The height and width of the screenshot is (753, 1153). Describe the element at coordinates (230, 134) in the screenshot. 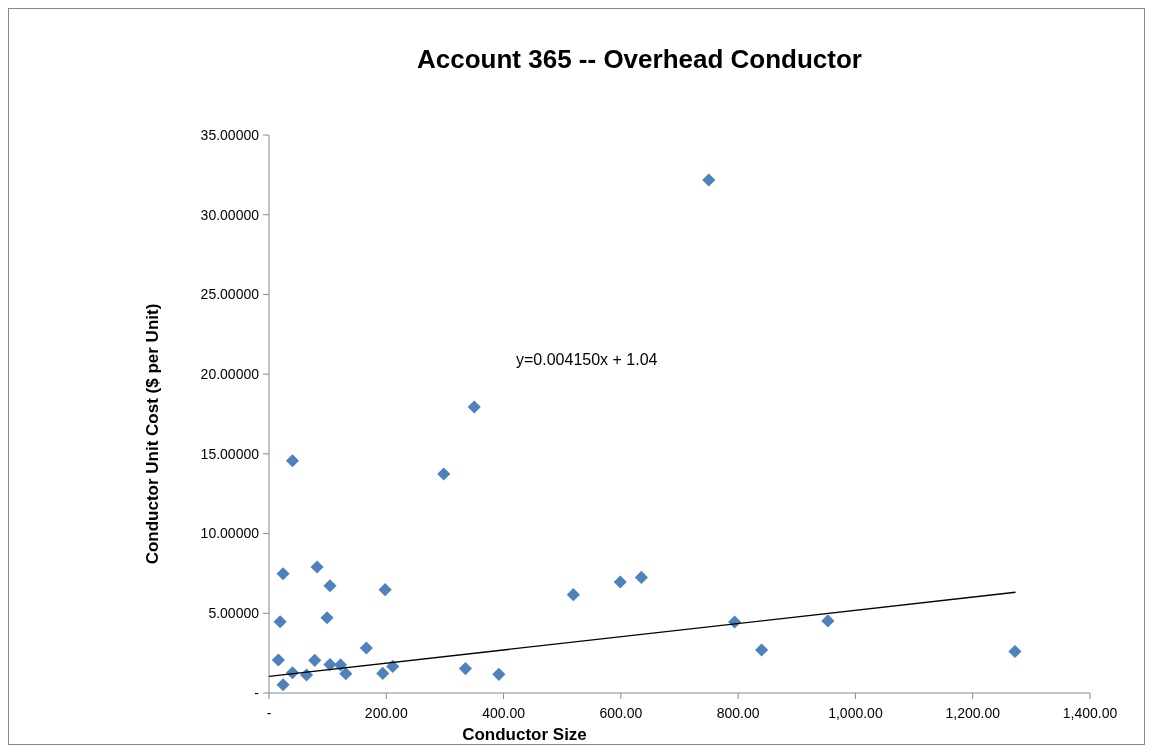

I see `y-tick-label: 35.00000` at that location.